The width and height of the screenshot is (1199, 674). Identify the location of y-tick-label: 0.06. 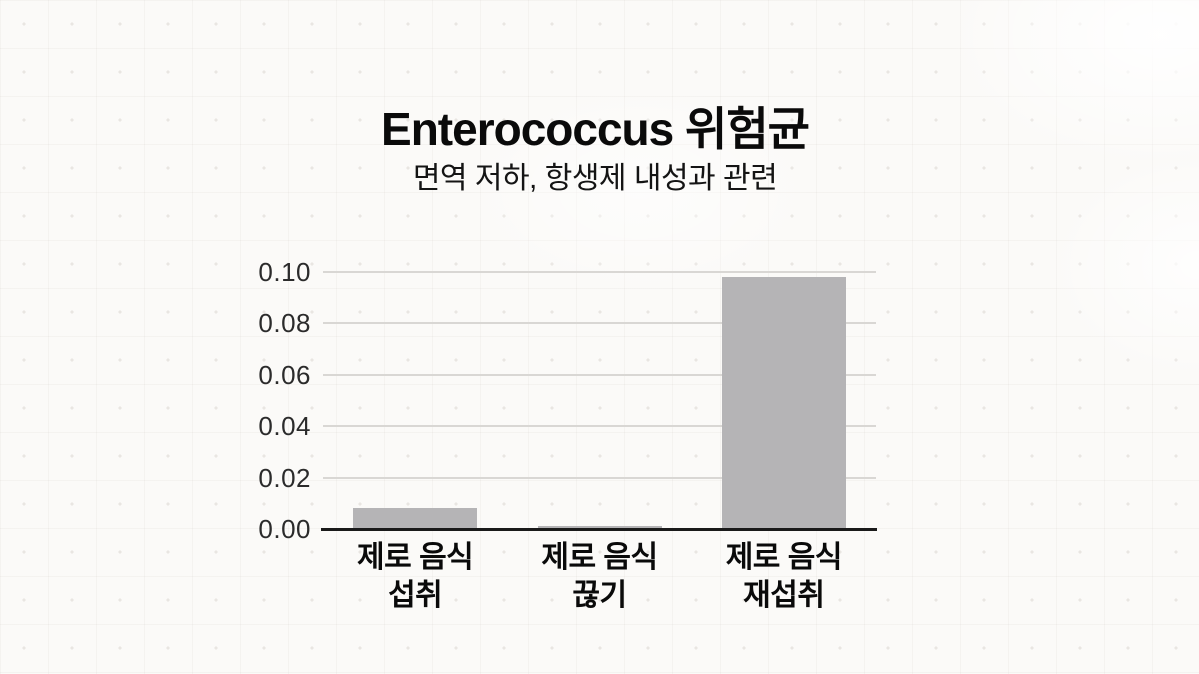
(284, 374).